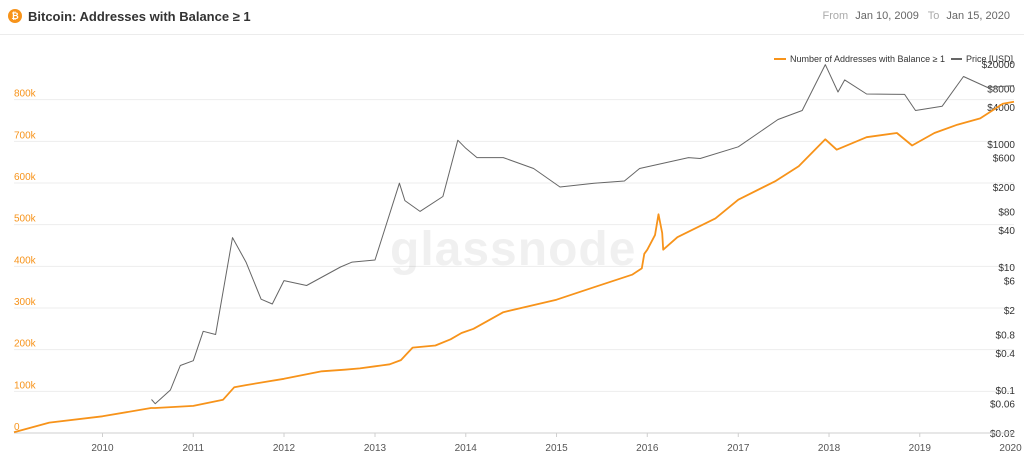  Describe the element at coordinates (25, 385) in the screenshot. I see `y-left-tick-label: 100k` at that location.